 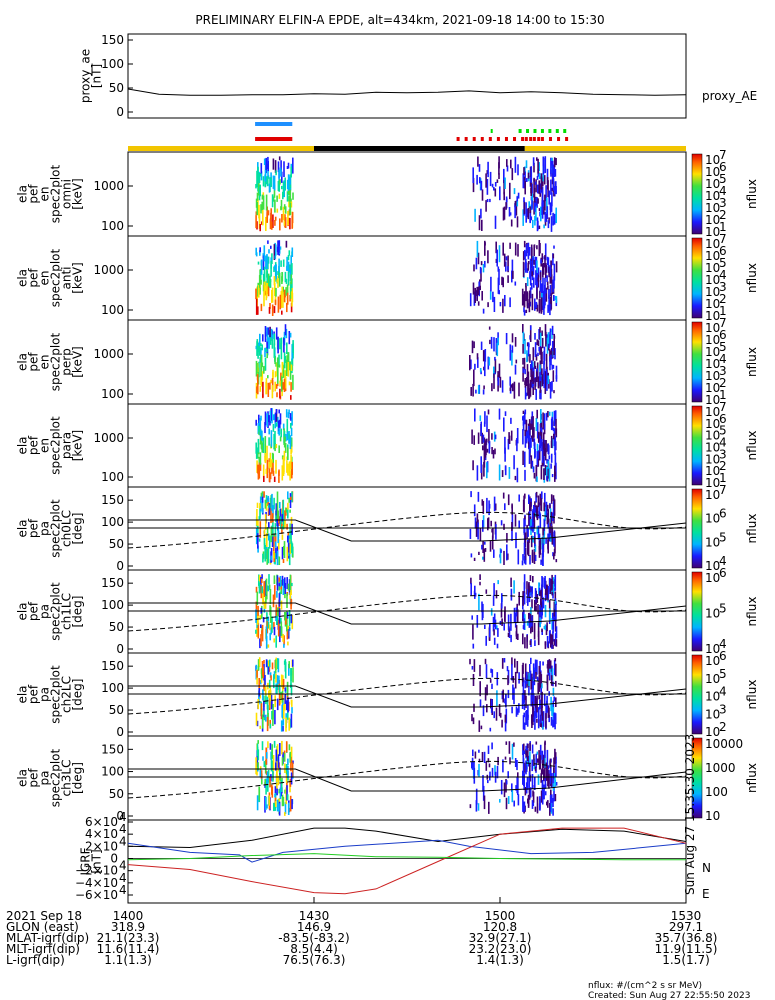 What do you see at coordinates (723, 299) in the screenshot?
I see `cbar-exp: 2` at bounding box center [723, 299].